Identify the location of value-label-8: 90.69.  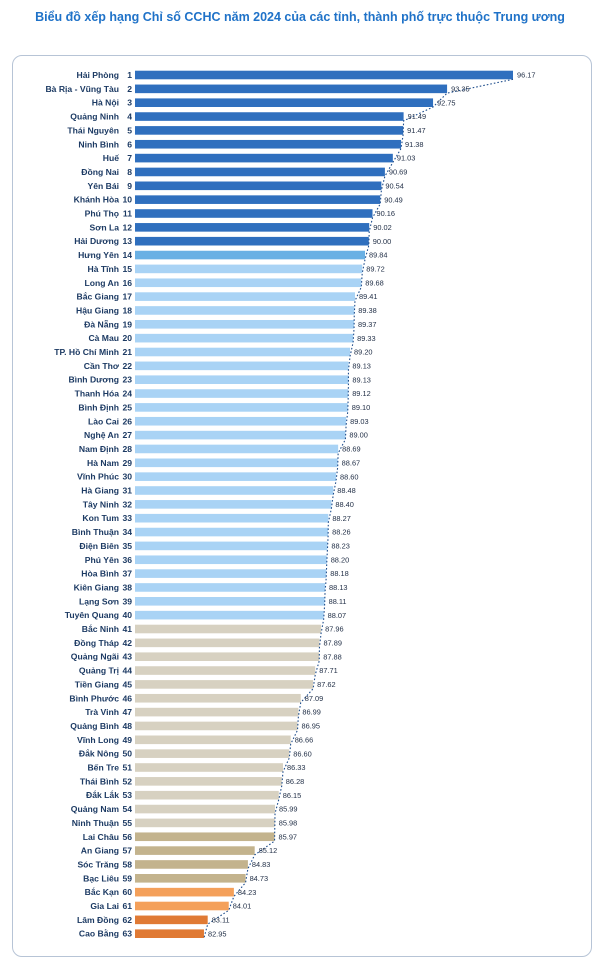
(398, 172).